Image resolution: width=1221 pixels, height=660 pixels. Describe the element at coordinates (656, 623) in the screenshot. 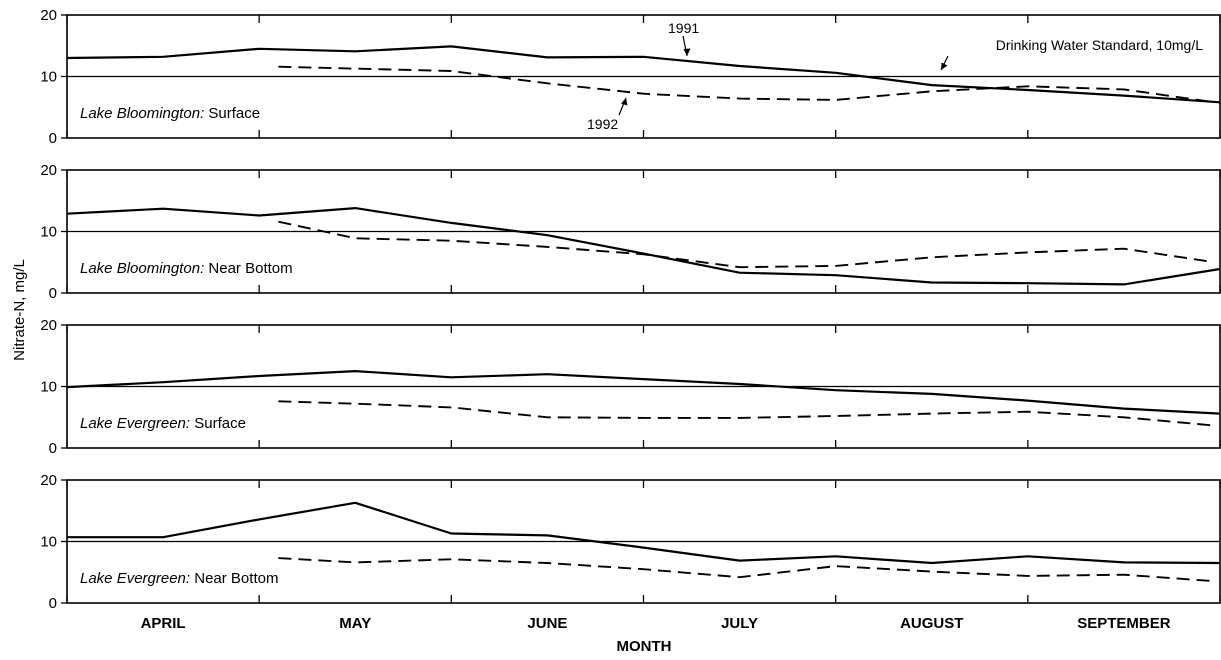

I see `month-labels: APRIL MAY JUNE JULY AUGUST SEPTEMBER` at that location.